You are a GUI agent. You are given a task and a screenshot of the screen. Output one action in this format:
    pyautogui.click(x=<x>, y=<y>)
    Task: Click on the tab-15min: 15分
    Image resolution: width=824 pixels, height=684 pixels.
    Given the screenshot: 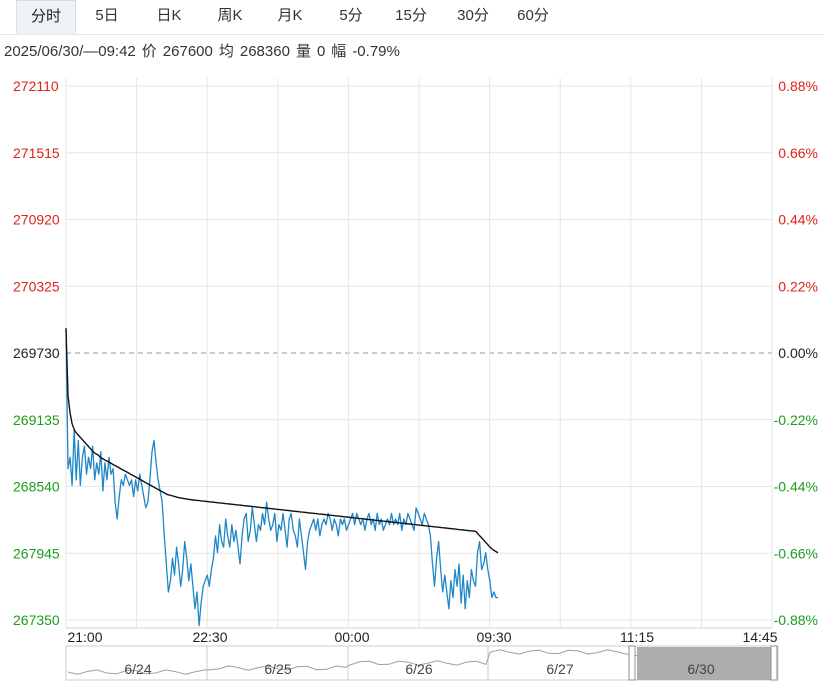 What is the action you would take?
    pyautogui.click(x=411, y=15)
    